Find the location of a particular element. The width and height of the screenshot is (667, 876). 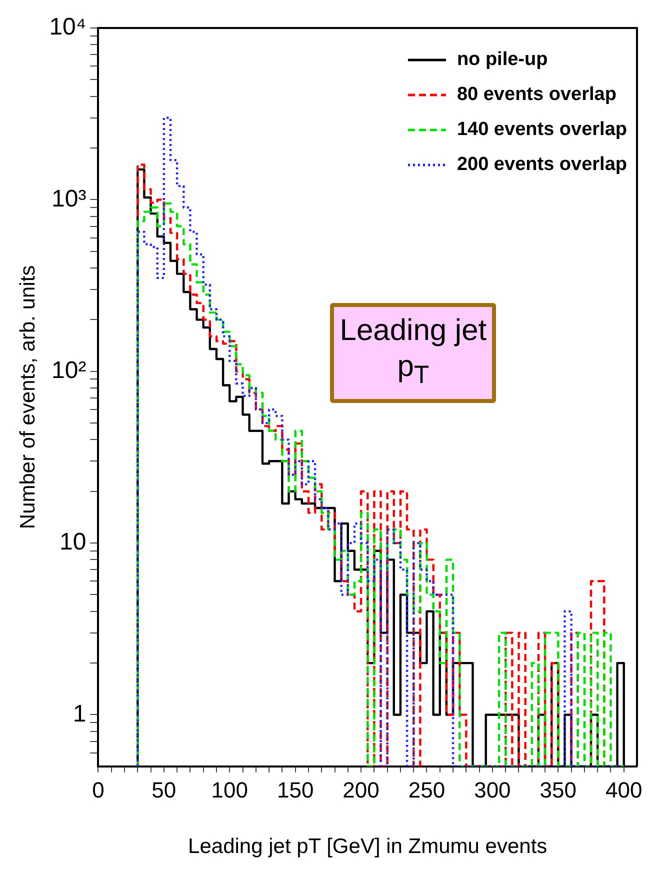

y-tick-label: 10 is located at coordinates (73, 542).